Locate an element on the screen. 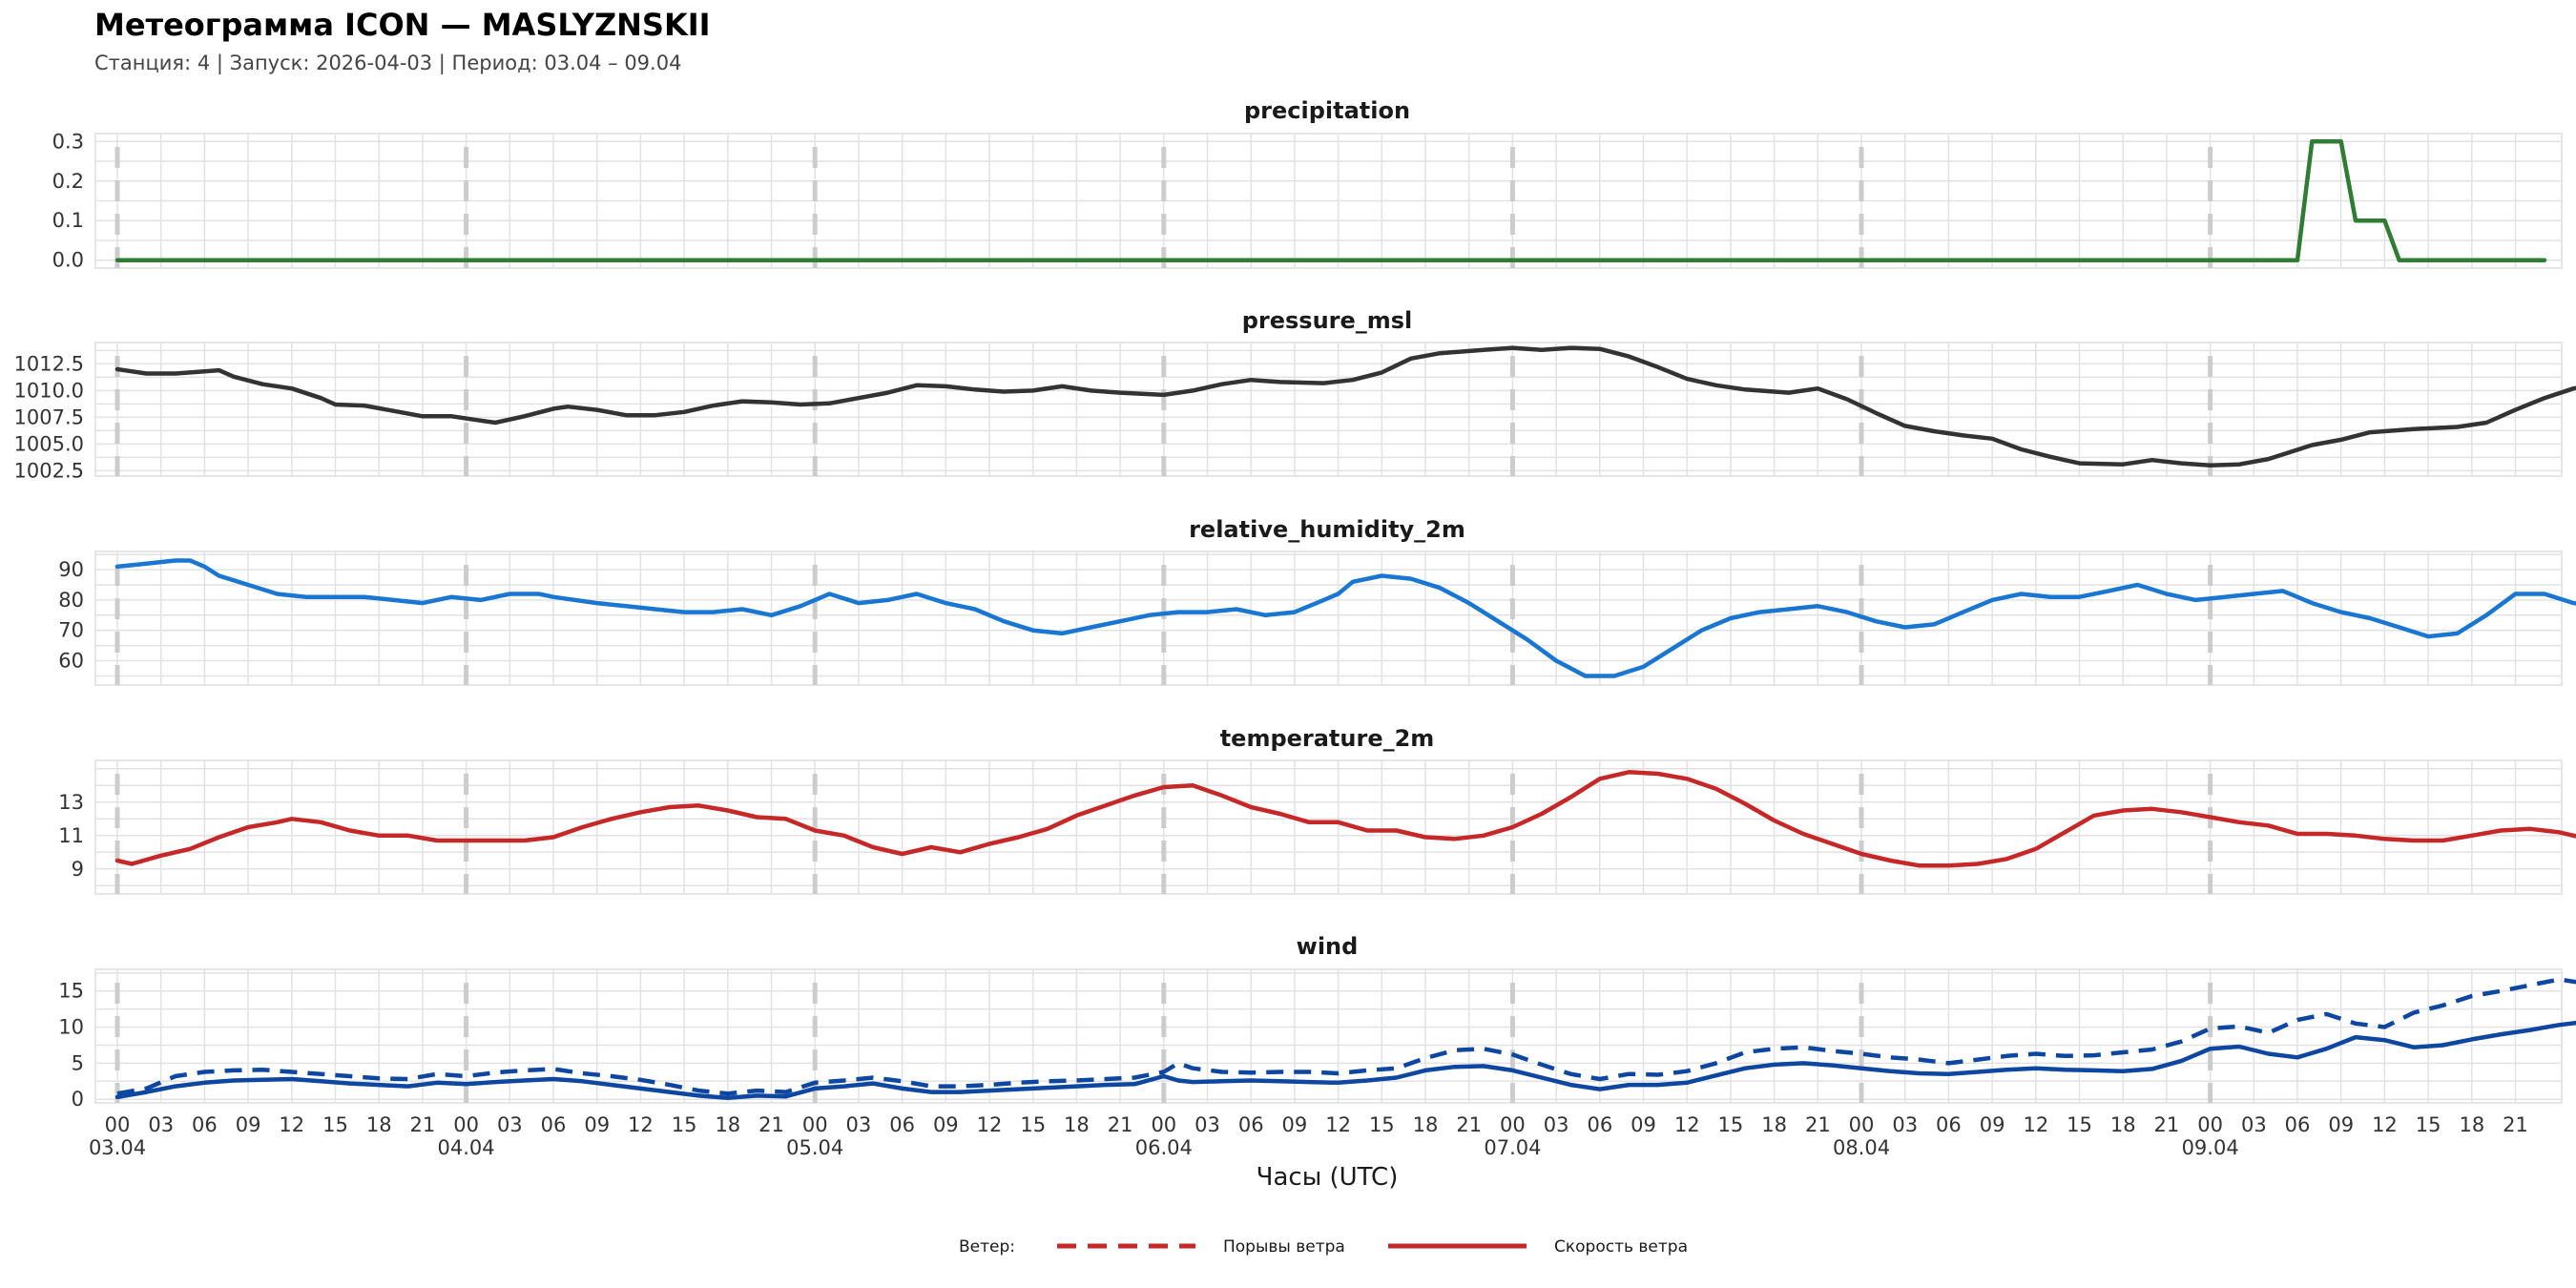 The height and width of the screenshot is (1288, 2576). panel-wind: wind 0 5 10 15 is located at coordinates (1317, 1022).